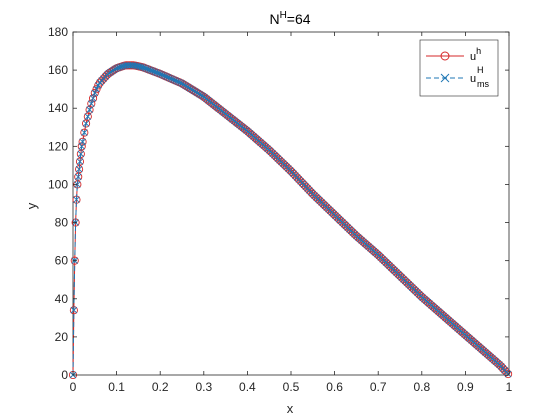 The width and height of the screenshot is (560, 420). Describe the element at coordinates (445, 56) in the screenshot. I see `legend-marker-uh` at that location.